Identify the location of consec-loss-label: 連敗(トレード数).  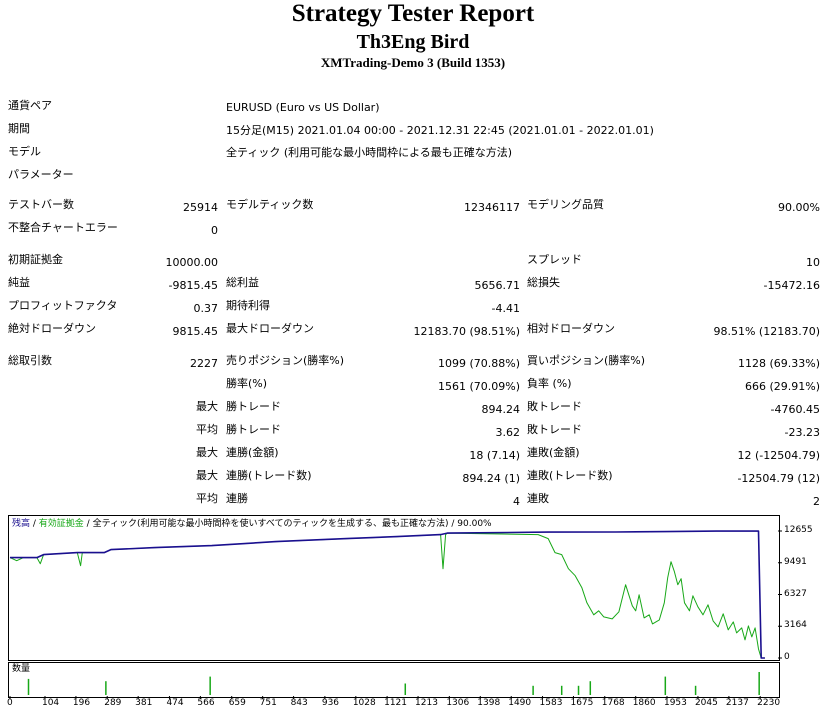
(570, 475).